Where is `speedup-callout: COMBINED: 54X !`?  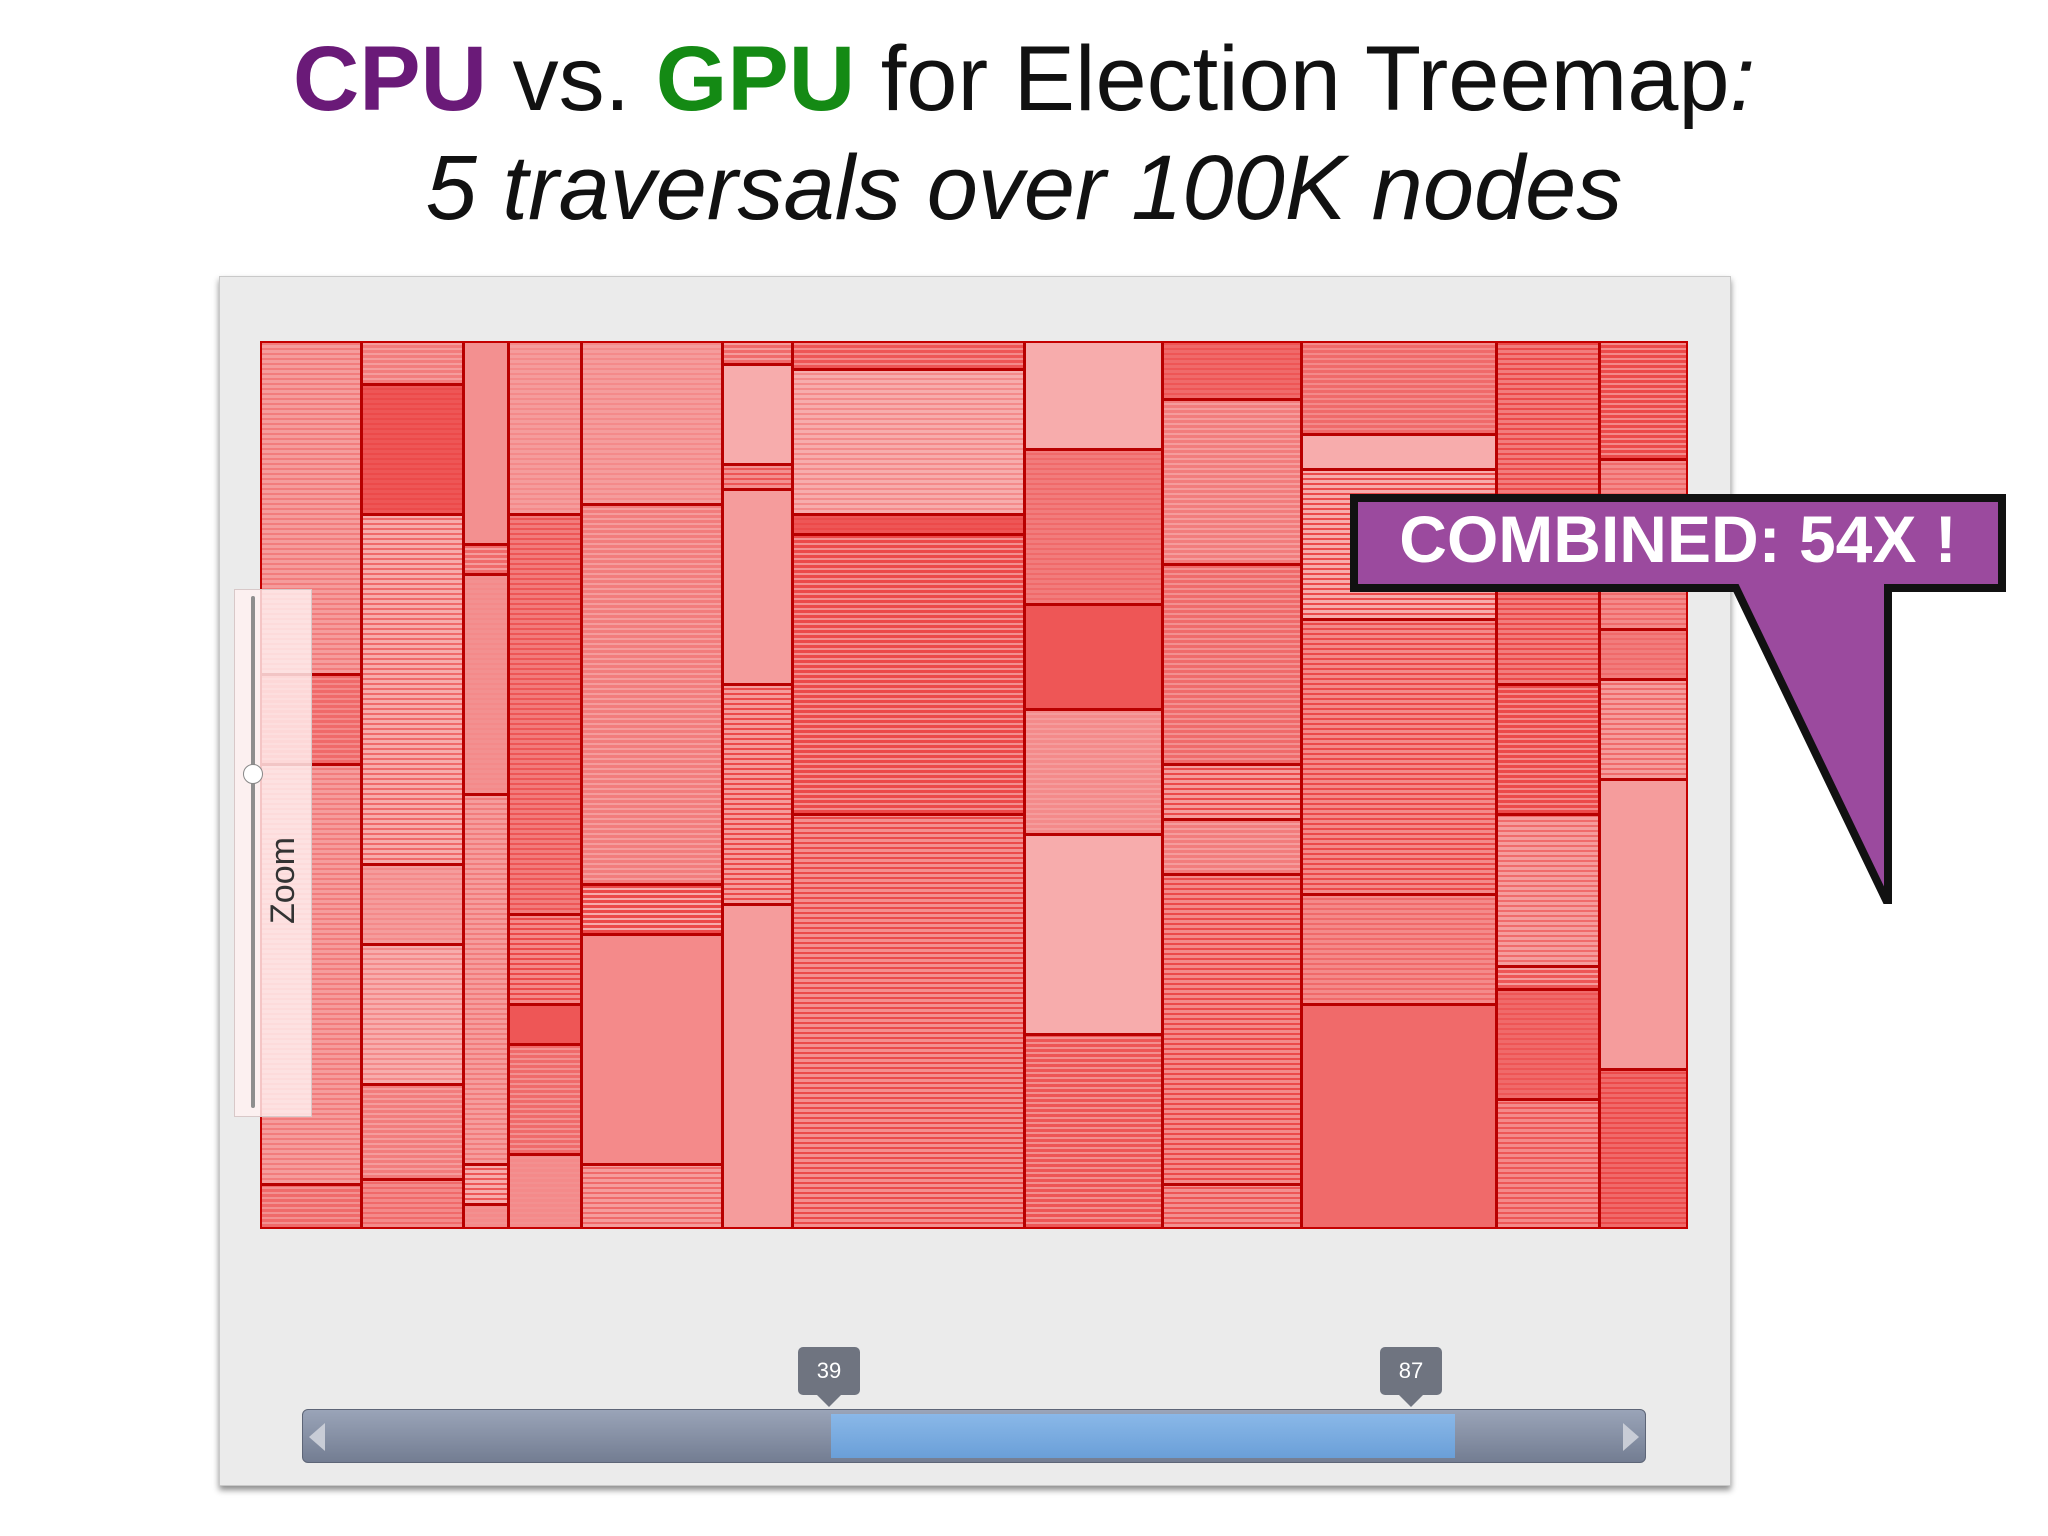 speedup-callout: COMBINED: 54X ! is located at coordinates (1678, 700).